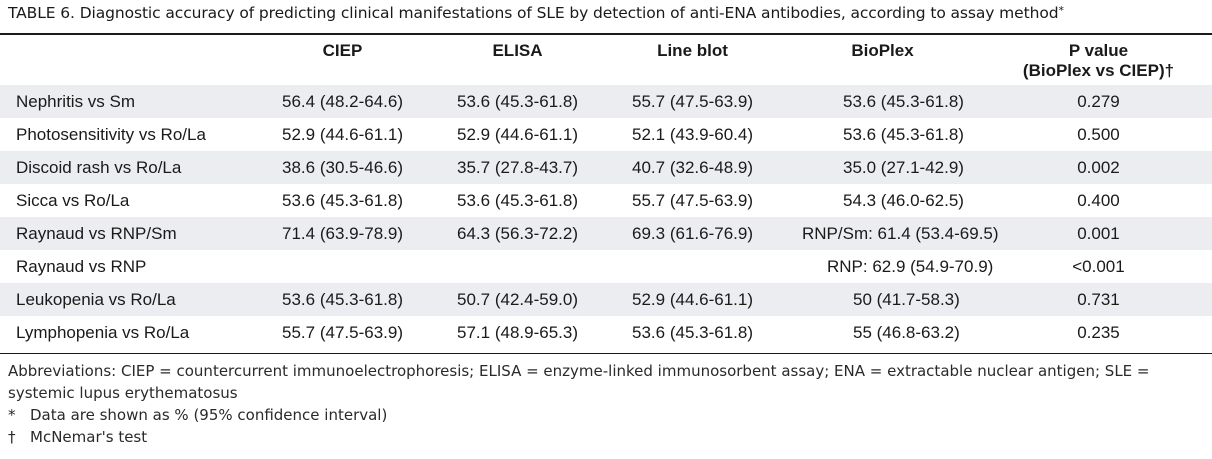 This screenshot has width=1212, height=459. What do you see at coordinates (342, 266) in the screenshot?
I see `cell-ciep` at bounding box center [342, 266].